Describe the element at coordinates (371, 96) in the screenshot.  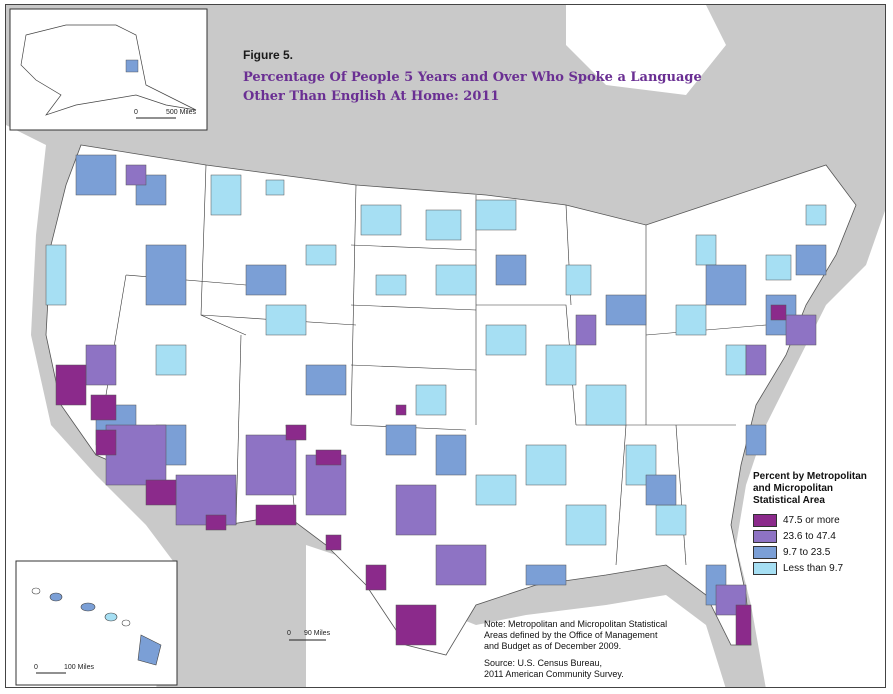
I see `figure-title-line-2: Other Than English At Home: 2011` at that location.